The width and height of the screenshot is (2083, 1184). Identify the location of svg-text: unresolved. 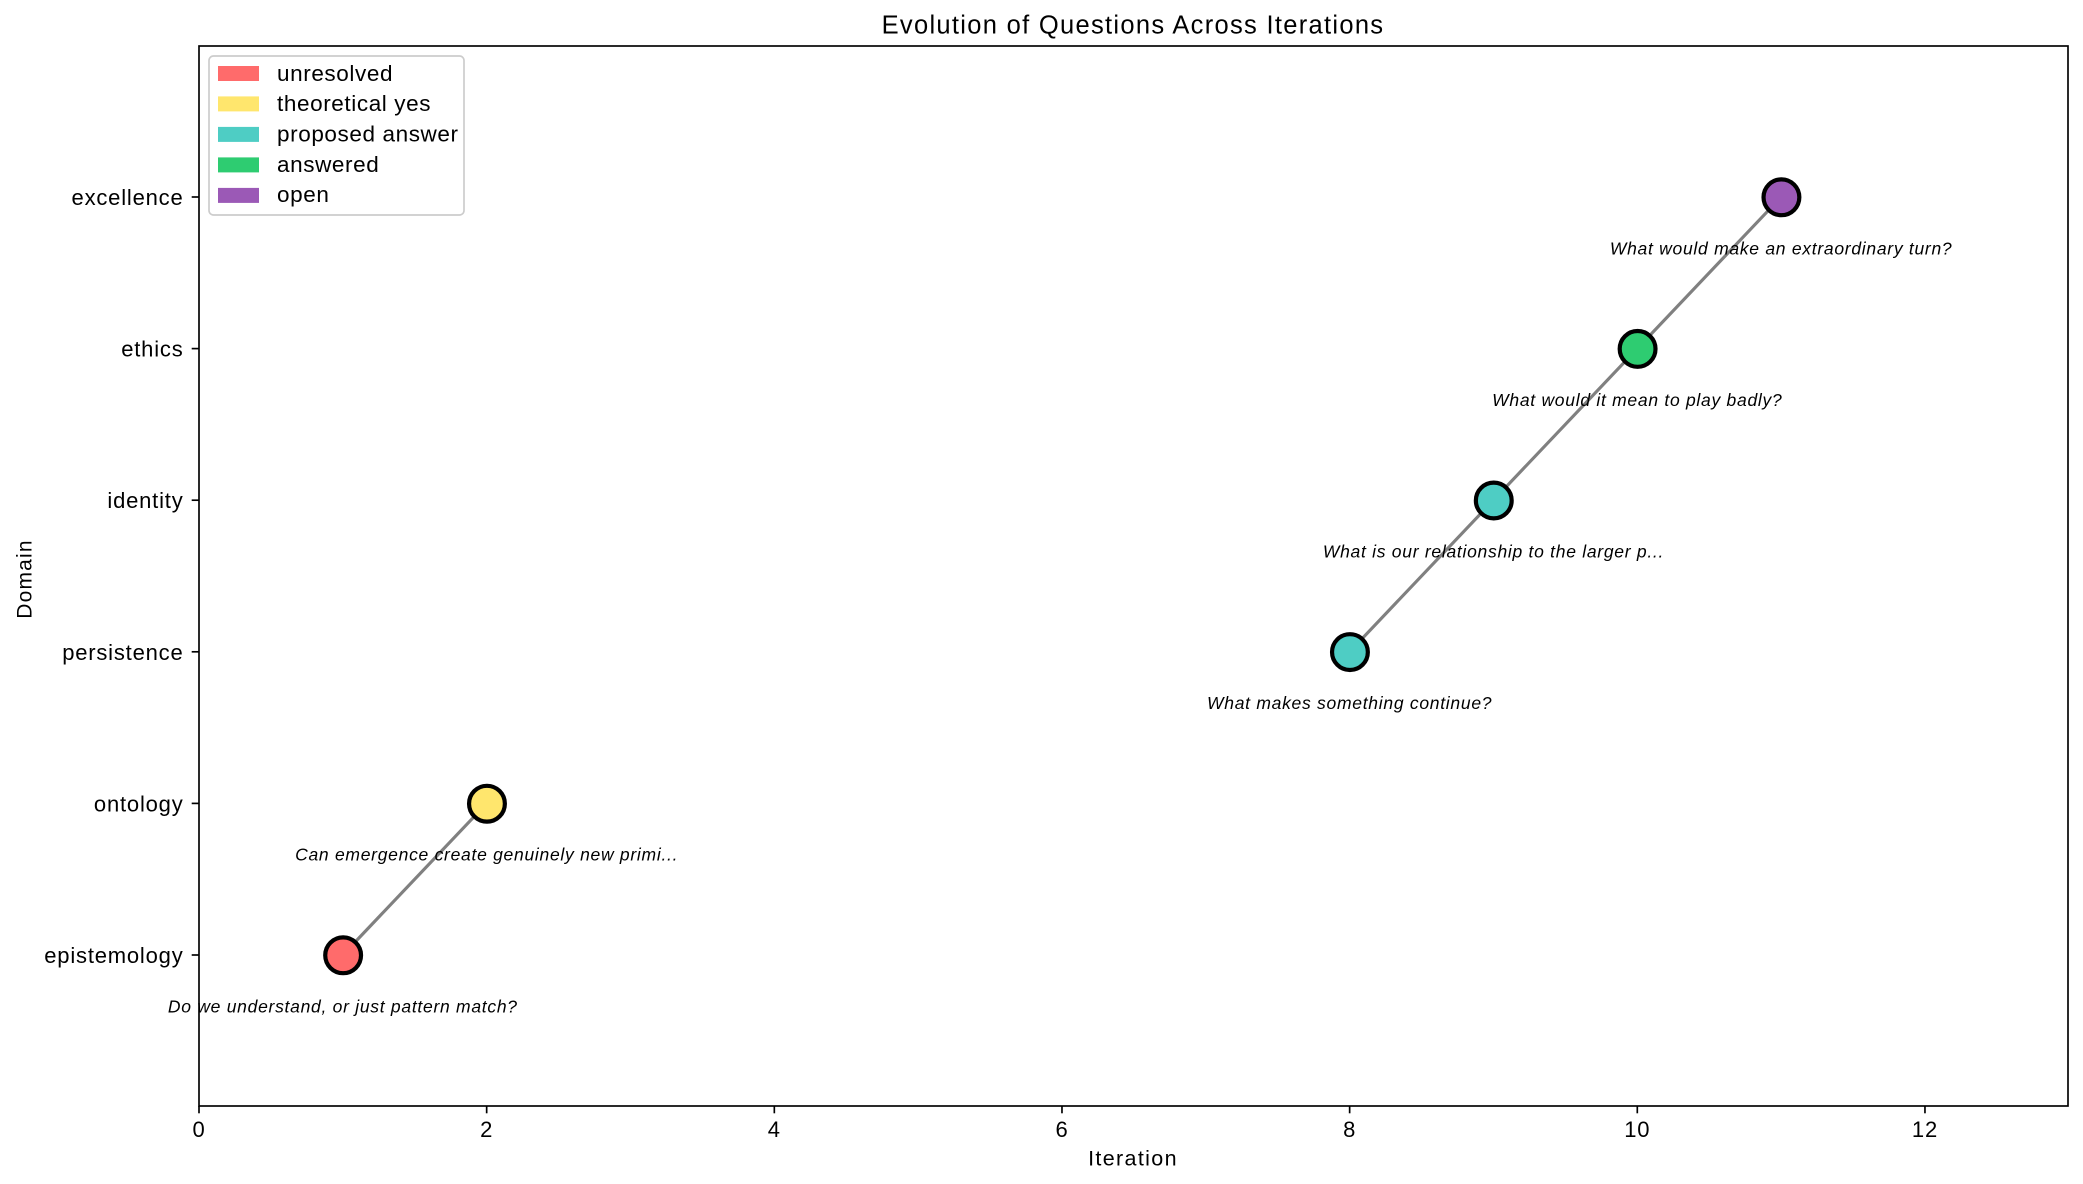
(335, 73).